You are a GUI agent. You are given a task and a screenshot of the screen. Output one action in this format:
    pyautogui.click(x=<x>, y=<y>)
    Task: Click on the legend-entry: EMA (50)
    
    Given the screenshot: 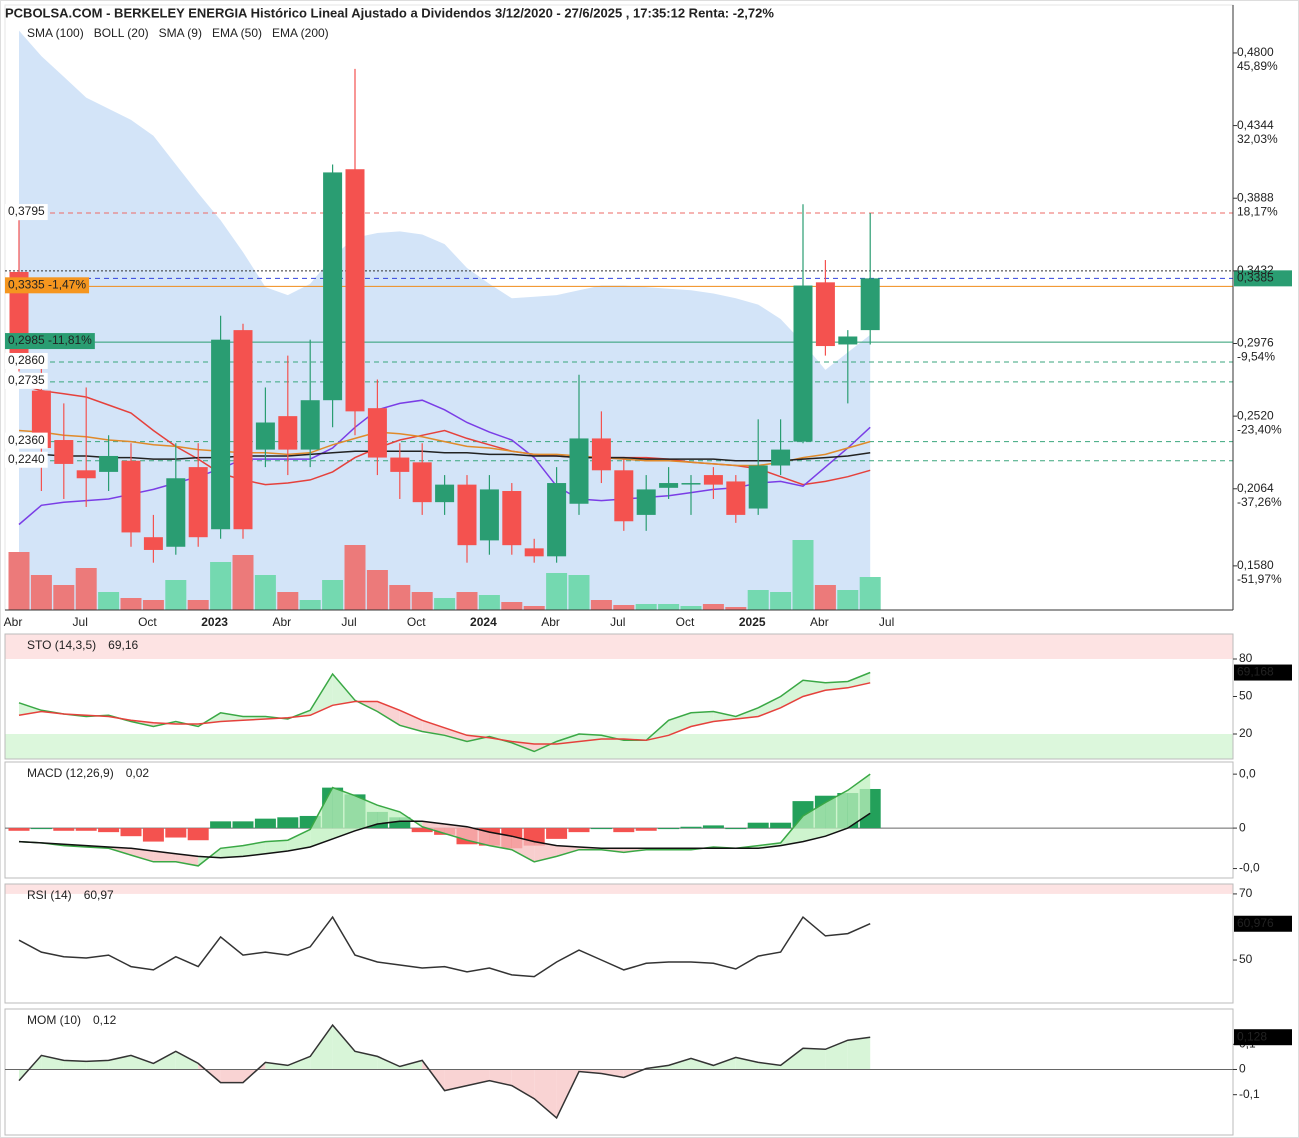 What is the action you would take?
    pyautogui.click(x=237, y=33)
    